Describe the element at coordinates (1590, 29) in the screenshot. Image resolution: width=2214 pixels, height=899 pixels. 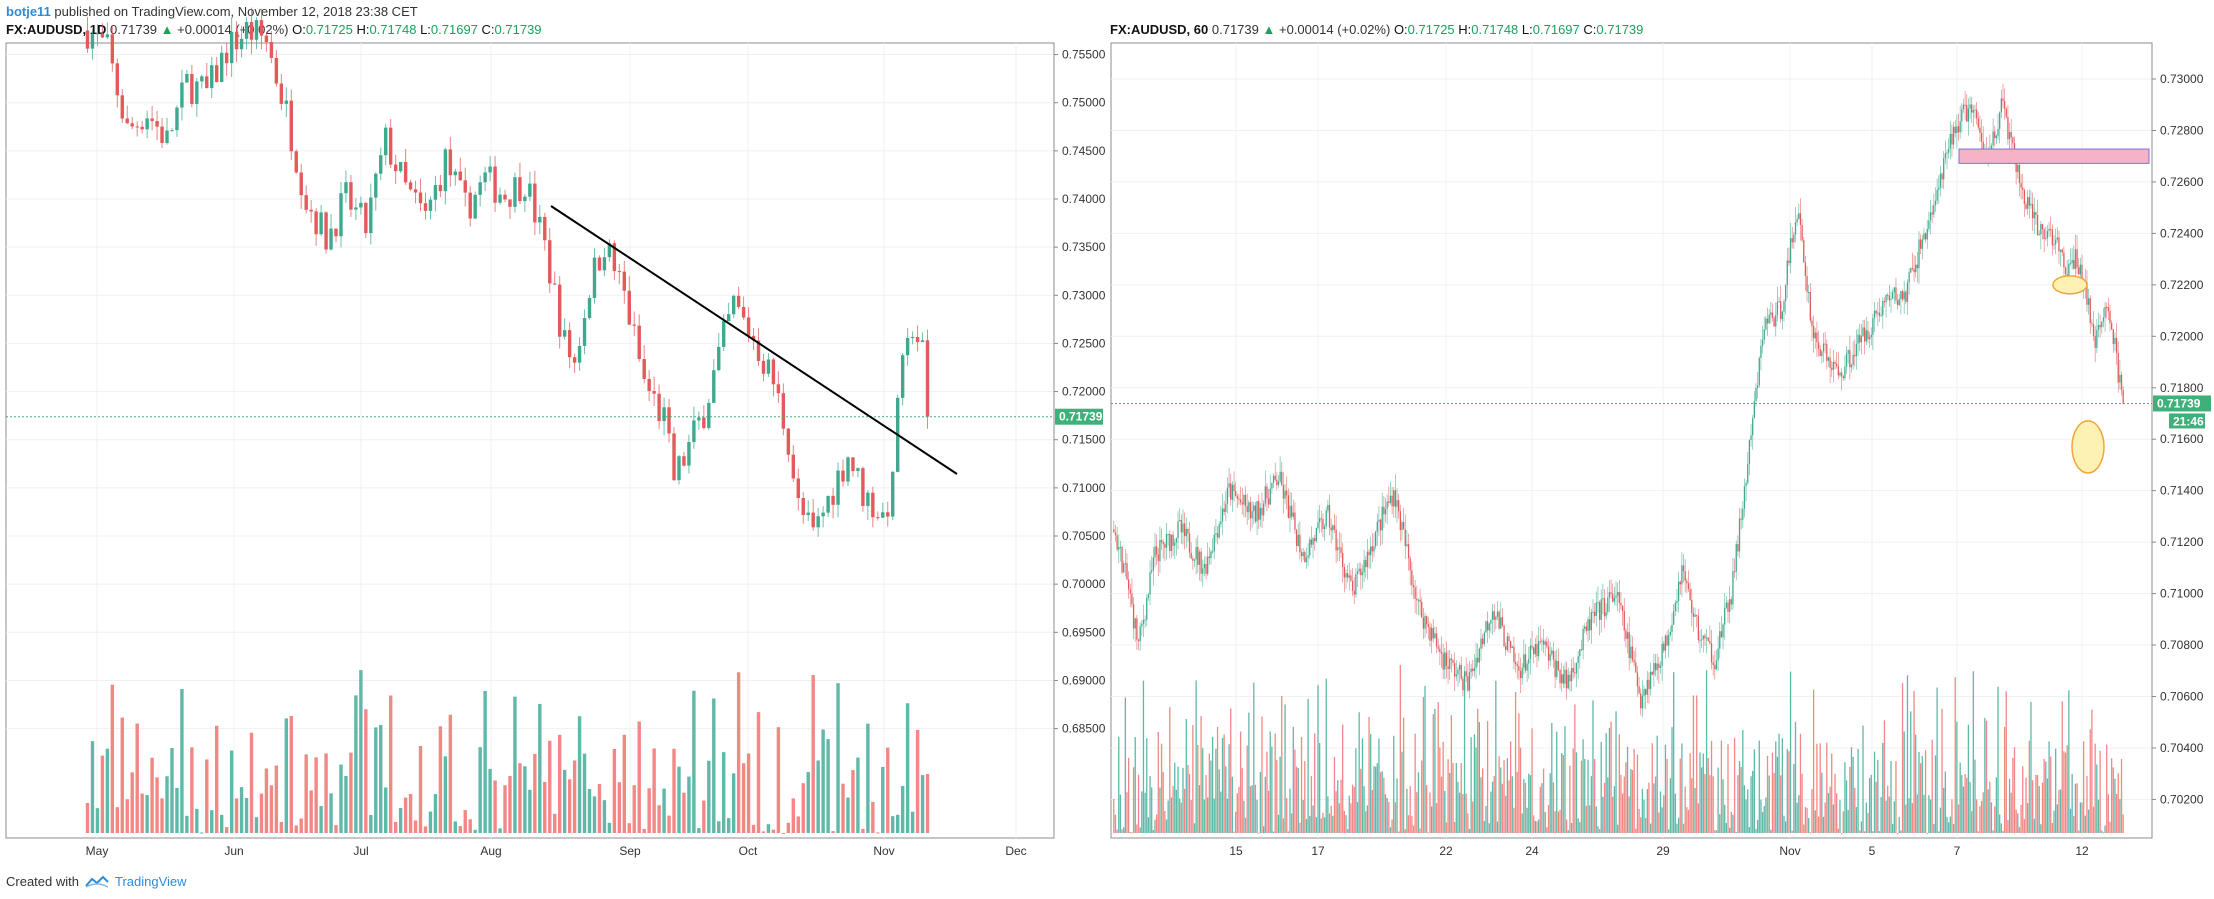
I see `right-c-label: C:` at that location.